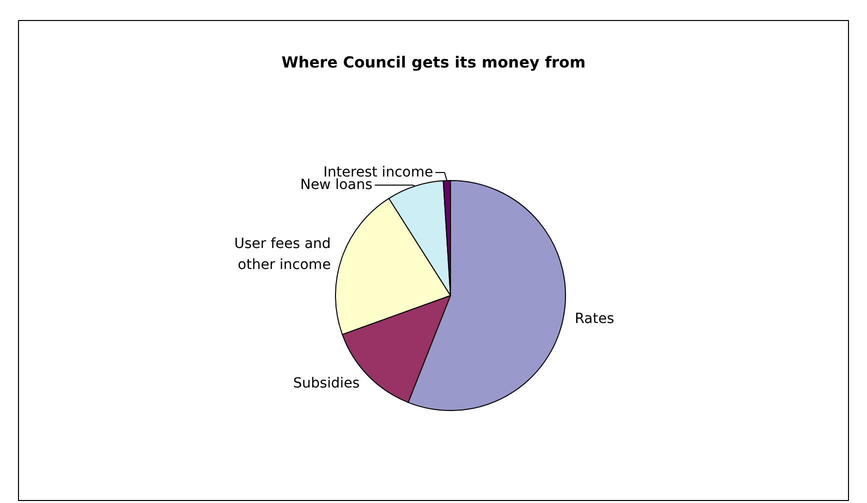 The width and height of the screenshot is (867, 503). Describe the element at coordinates (594, 319) in the screenshot. I see `slice-label: Rates` at that location.